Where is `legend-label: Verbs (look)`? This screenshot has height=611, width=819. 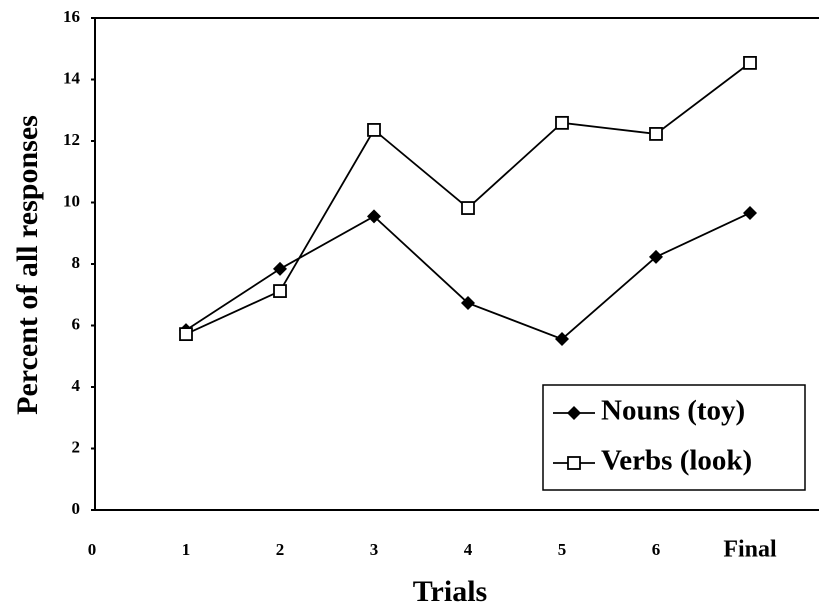 legend-label: Verbs (look) is located at coordinates (676, 461).